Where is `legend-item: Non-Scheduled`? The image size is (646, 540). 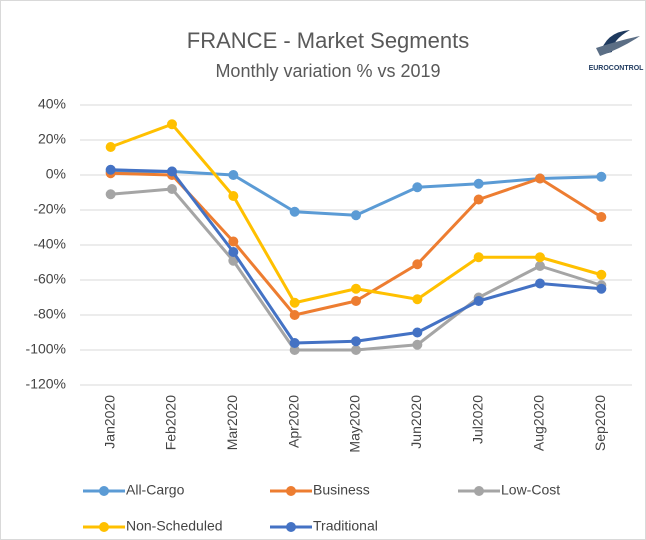
legend-item: Non-Scheduled is located at coordinates (153, 526).